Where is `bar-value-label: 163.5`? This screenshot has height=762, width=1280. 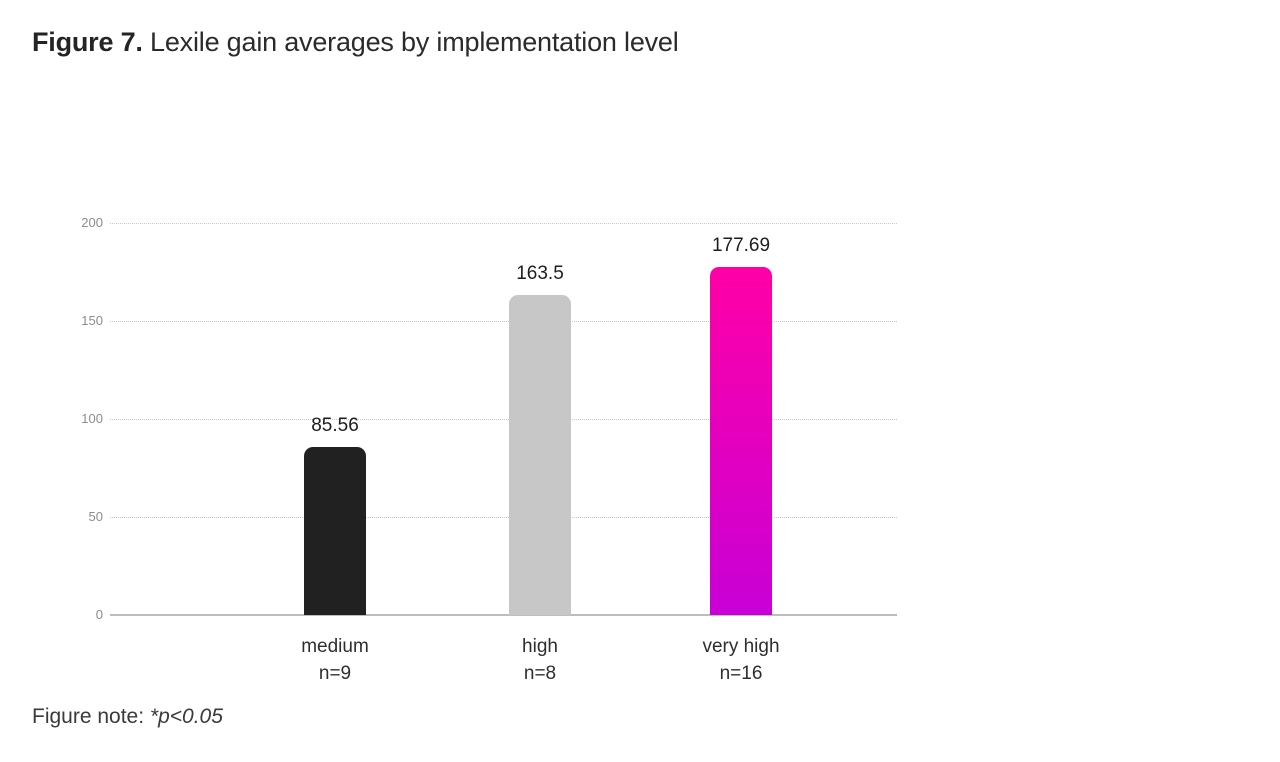 bar-value-label: 163.5 is located at coordinates (540, 273).